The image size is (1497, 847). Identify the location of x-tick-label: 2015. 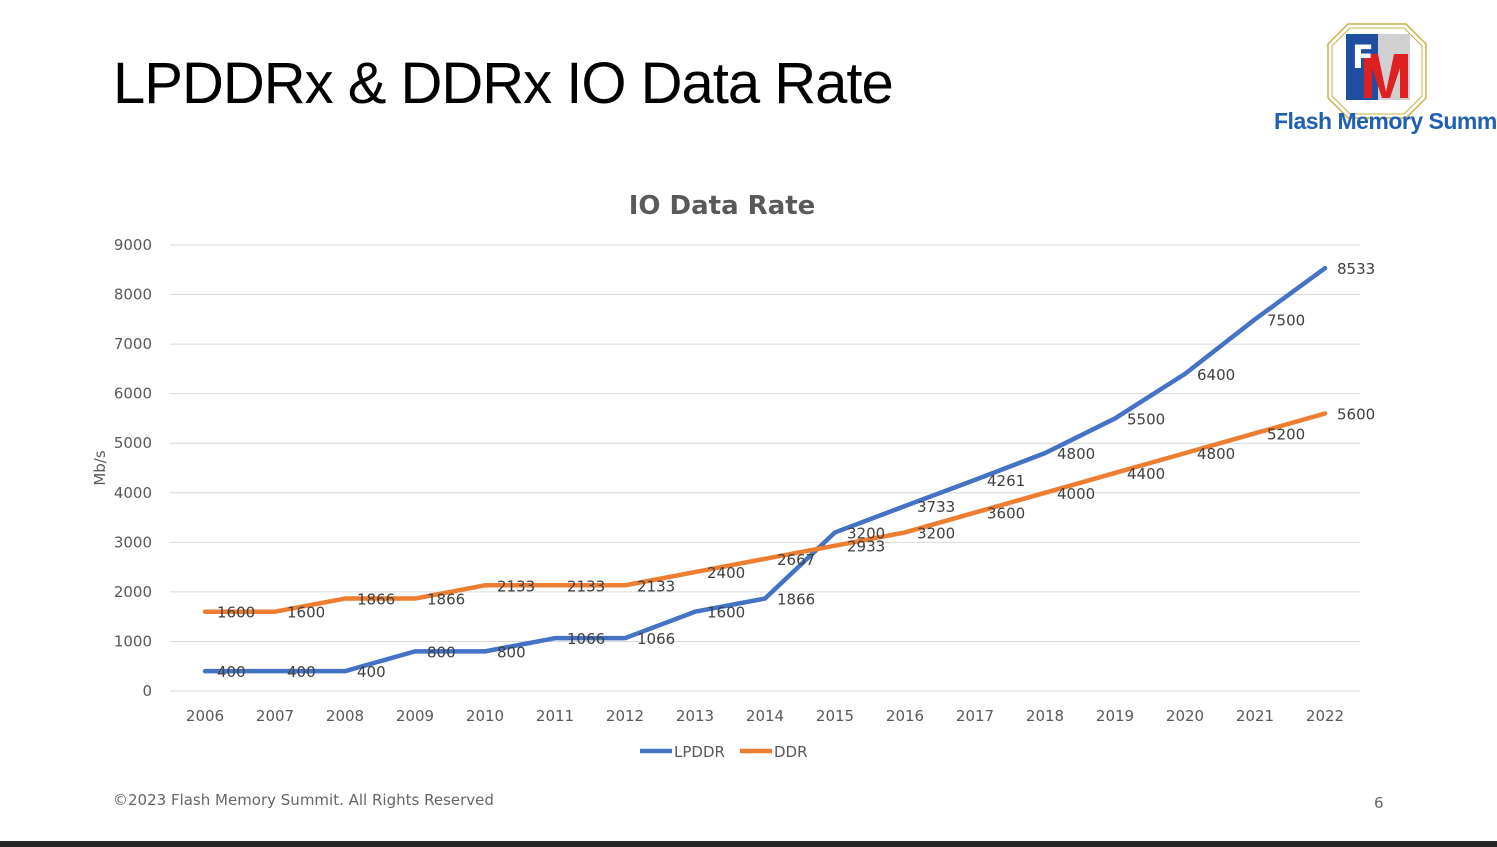
(835, 716).